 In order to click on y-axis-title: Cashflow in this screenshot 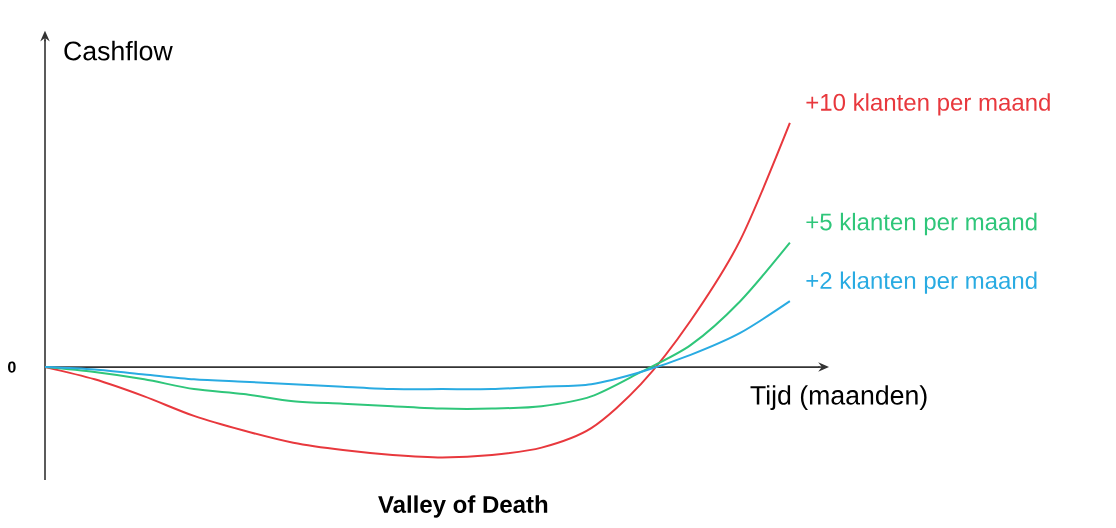, I will do `click(118, 50)`.